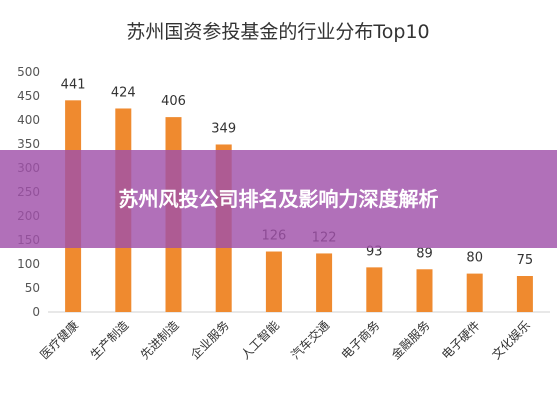  I want to click on data-label: 75, so click(525, 260).